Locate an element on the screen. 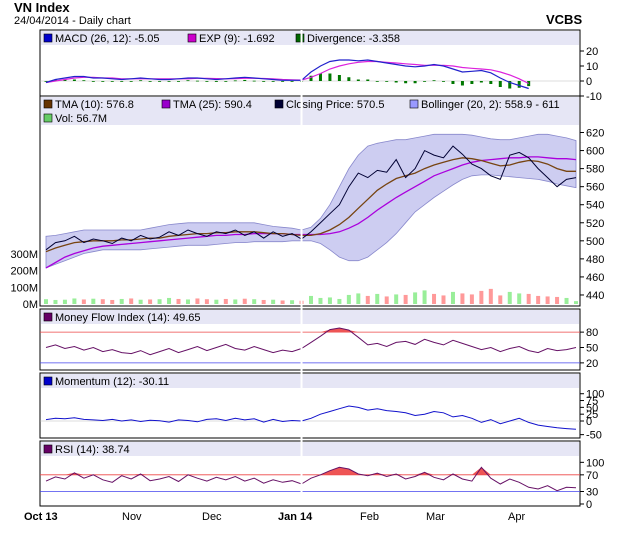 The height and width of the screenshot is (535, 620). volume-tick-label: 100M is located at coordinates (24, 288).